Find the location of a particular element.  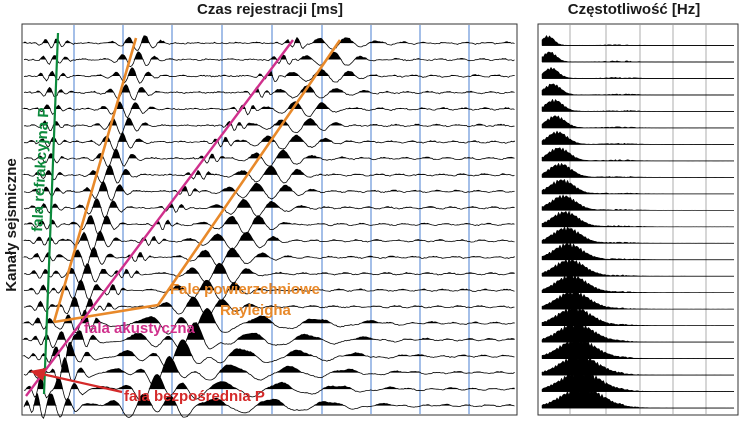

surface-wave-label-line1: Fale powierzchniowe is located at coordinates (245, 289).